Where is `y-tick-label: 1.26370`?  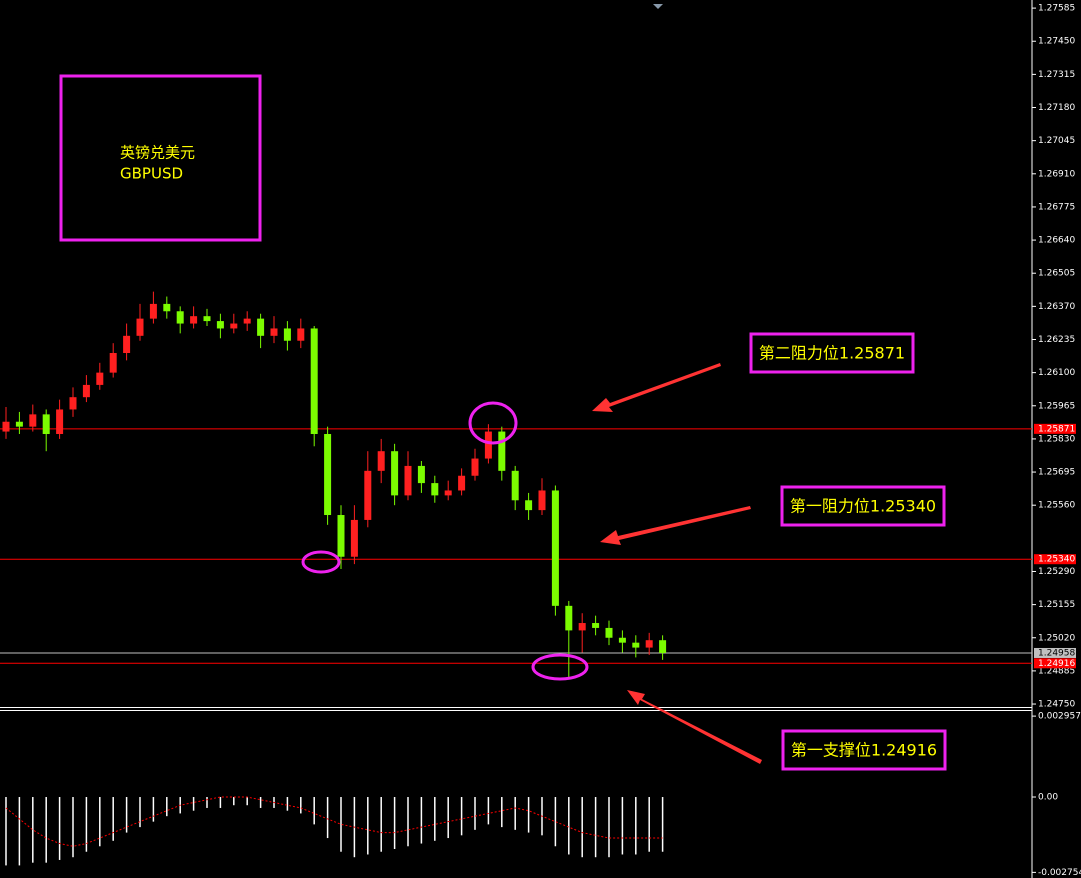 y-tick-label: 1.26370 is located at coordinates (1056, 307).